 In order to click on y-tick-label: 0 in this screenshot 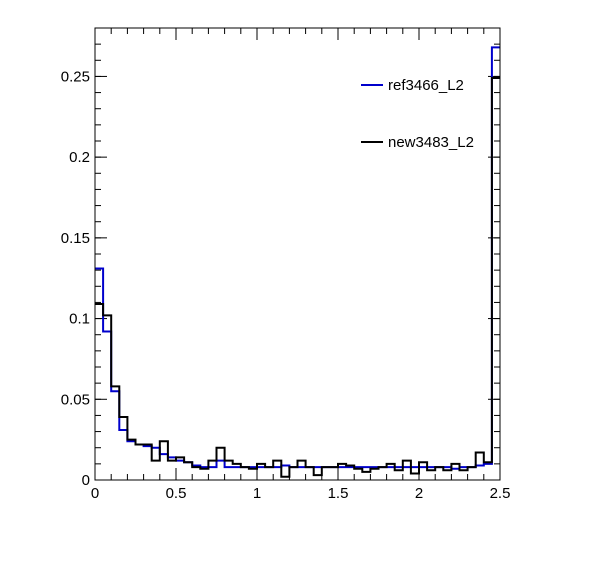, I will do `click(86, 480)`.